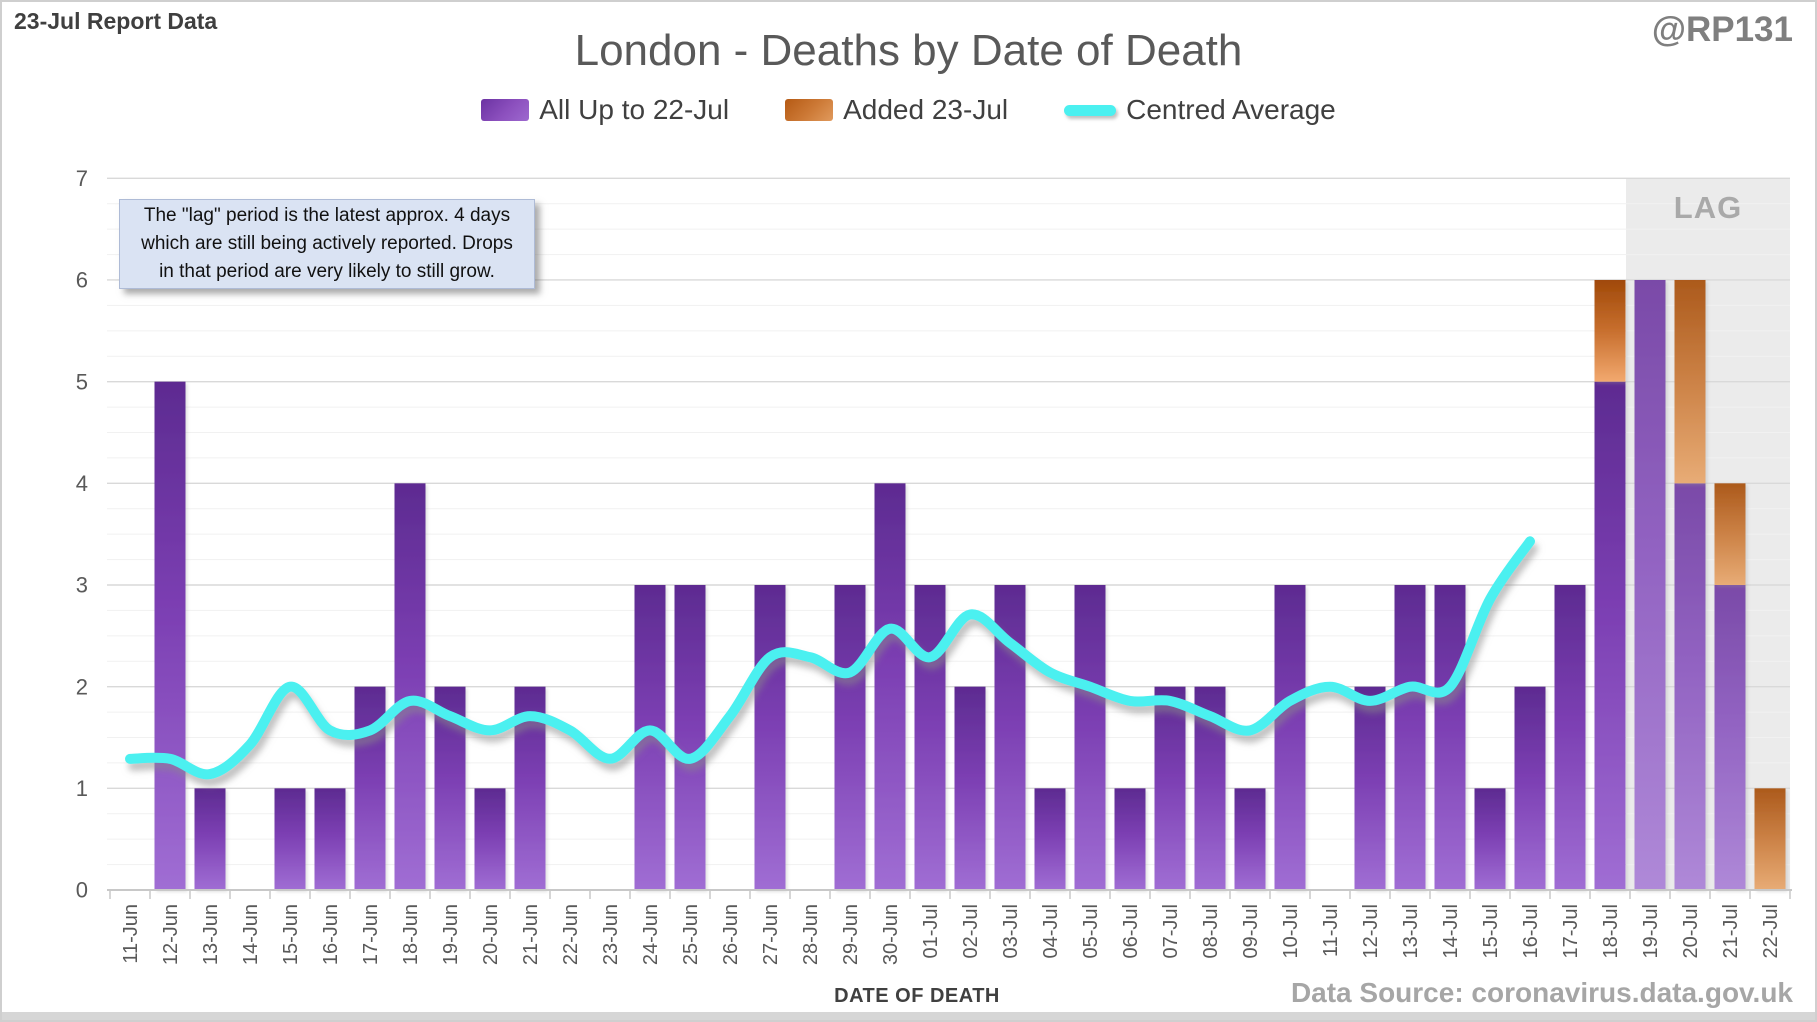  What do you see at coordinates (1450, 737) in the screenshot?
I see `bar-deaths-14-Jul` at bounding box center [1450, 737].